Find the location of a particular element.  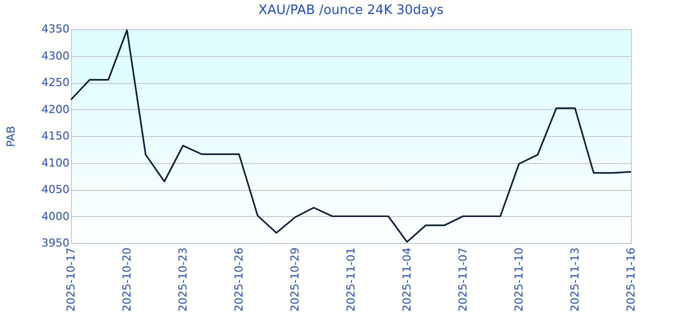

x-tick-label: 2025-11-16 is located at coordinates (631, 280).